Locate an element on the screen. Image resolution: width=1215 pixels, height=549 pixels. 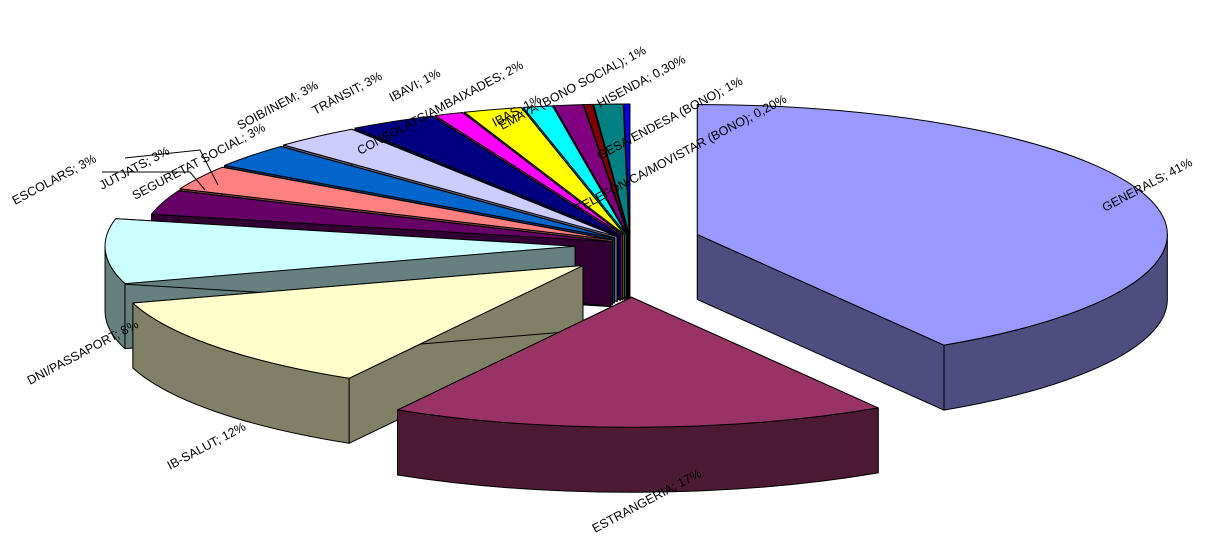
pie-slice-consolats-ambaixades is located at coordinates (544, 171).